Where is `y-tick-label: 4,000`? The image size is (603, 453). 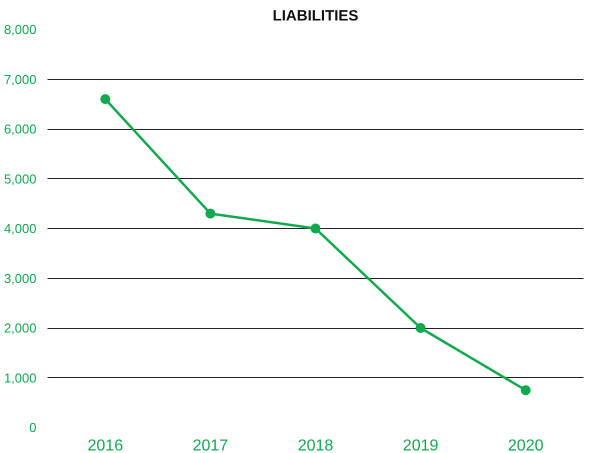 y-tick-label: 4,000 is located at coordinates (20, 228).